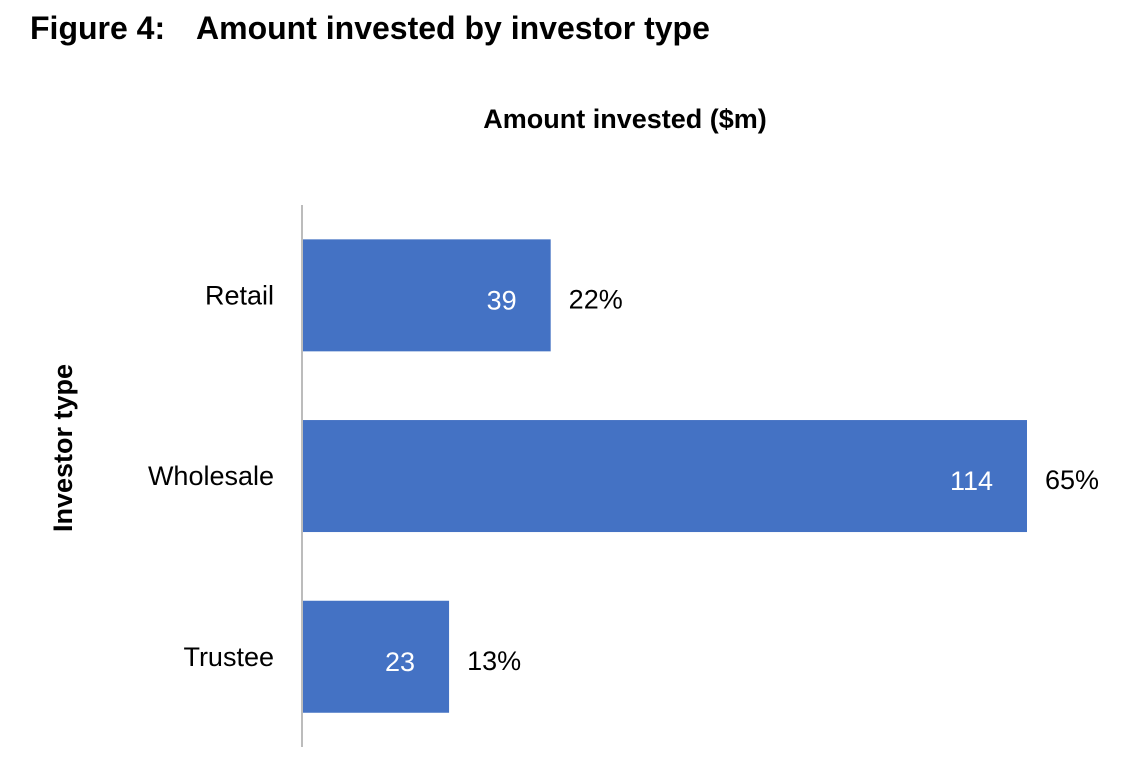 This screenshot has width=1123, height=773. I want to click on bar-percent-label: 13%, so click(494, 661).